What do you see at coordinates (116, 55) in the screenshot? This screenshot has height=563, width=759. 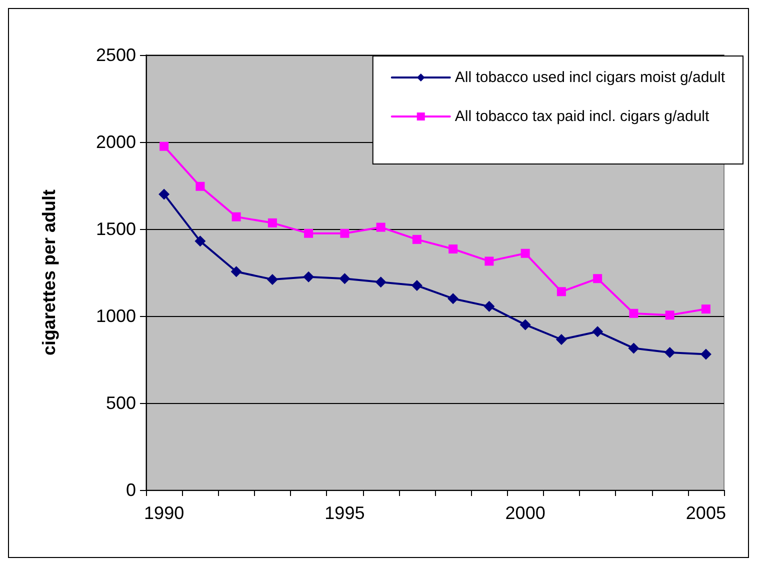 I see `y-tick-label: 2500` at bounding box center [116, 55].